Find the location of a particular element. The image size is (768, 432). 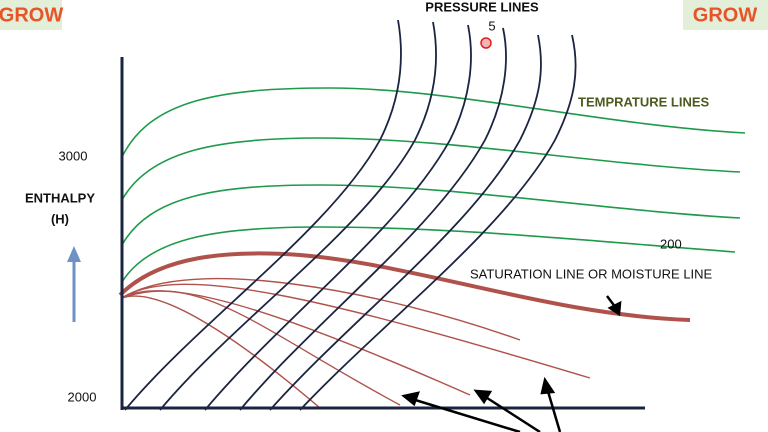

y-top-label: 3000 is located at coordinates (73, 155).